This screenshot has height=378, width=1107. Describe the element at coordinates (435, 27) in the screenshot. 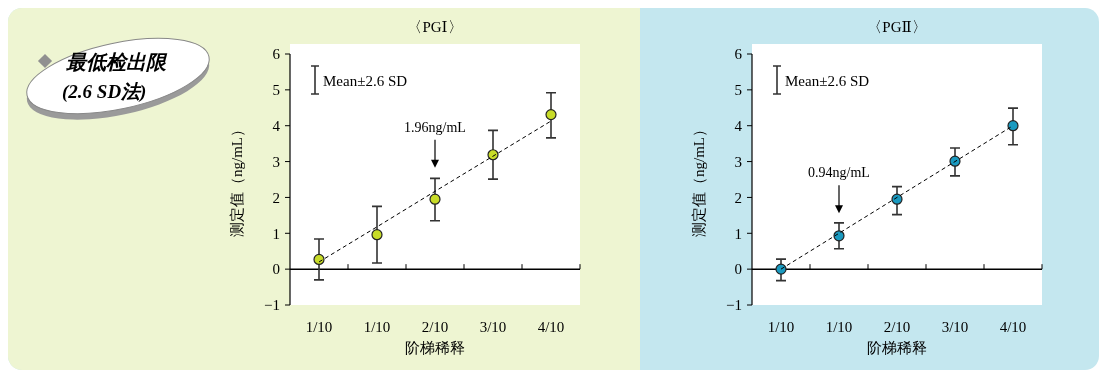

I see `chart-title: 〈PGⅠ〉` at that location.